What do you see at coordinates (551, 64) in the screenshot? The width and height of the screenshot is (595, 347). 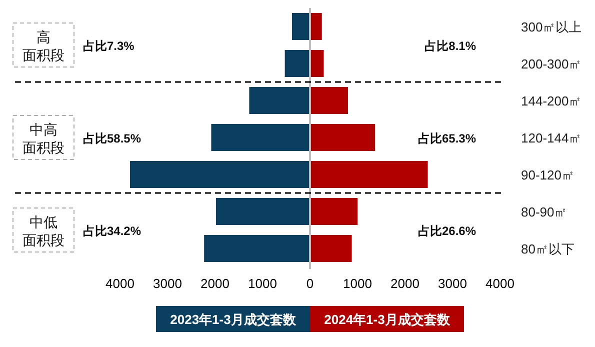 I see `y-tick-label: 200-300㎡` at bounding box center [551, 64].